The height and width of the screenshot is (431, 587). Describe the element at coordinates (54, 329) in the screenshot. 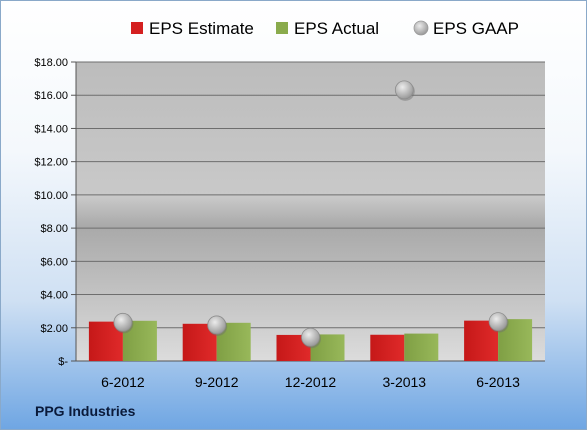

I see `y-tick-label: $2.00` at that location.